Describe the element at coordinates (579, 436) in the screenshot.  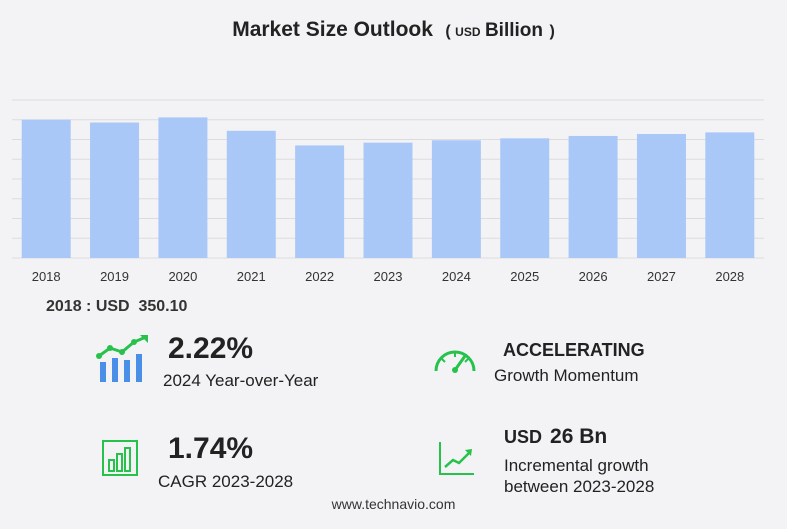
I see `incremental-amount: 26 Bn` at that location.